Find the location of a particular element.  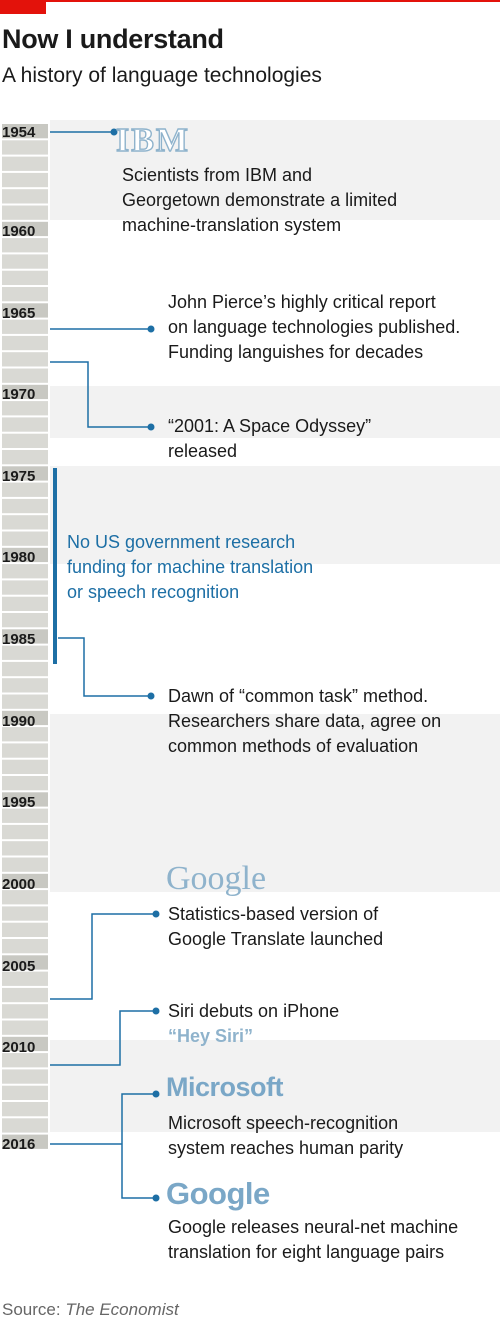

dot-1966 is located at coordinates (151, 329).